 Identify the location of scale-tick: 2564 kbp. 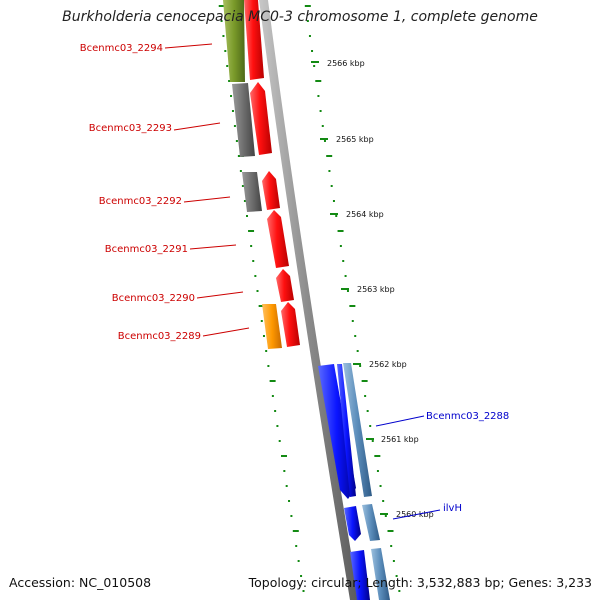
(357, 214).